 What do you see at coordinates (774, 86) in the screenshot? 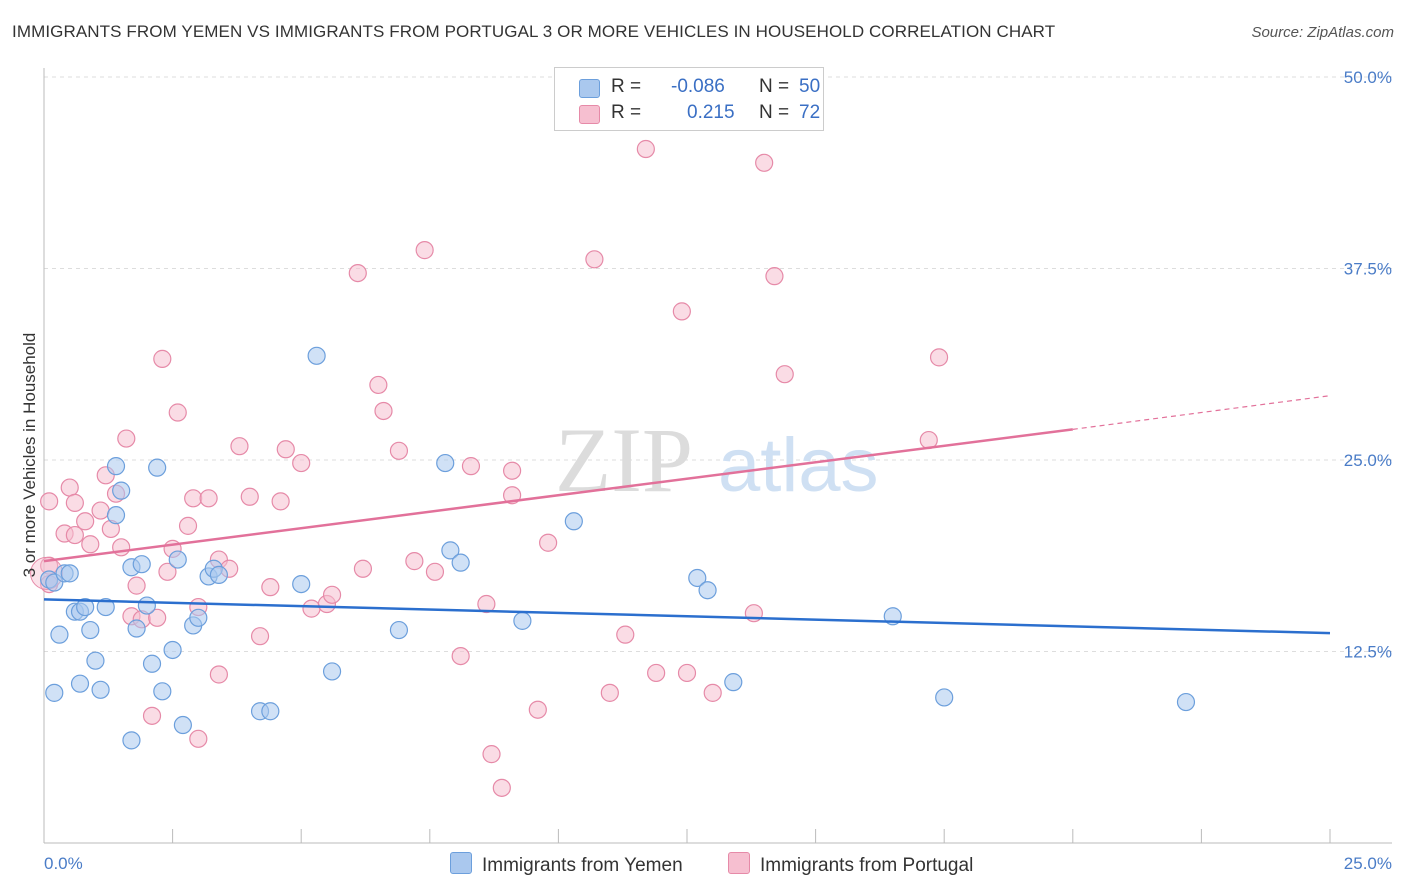
I see `legend-n-label-yemen: N =` at bounding box center [774, 86].